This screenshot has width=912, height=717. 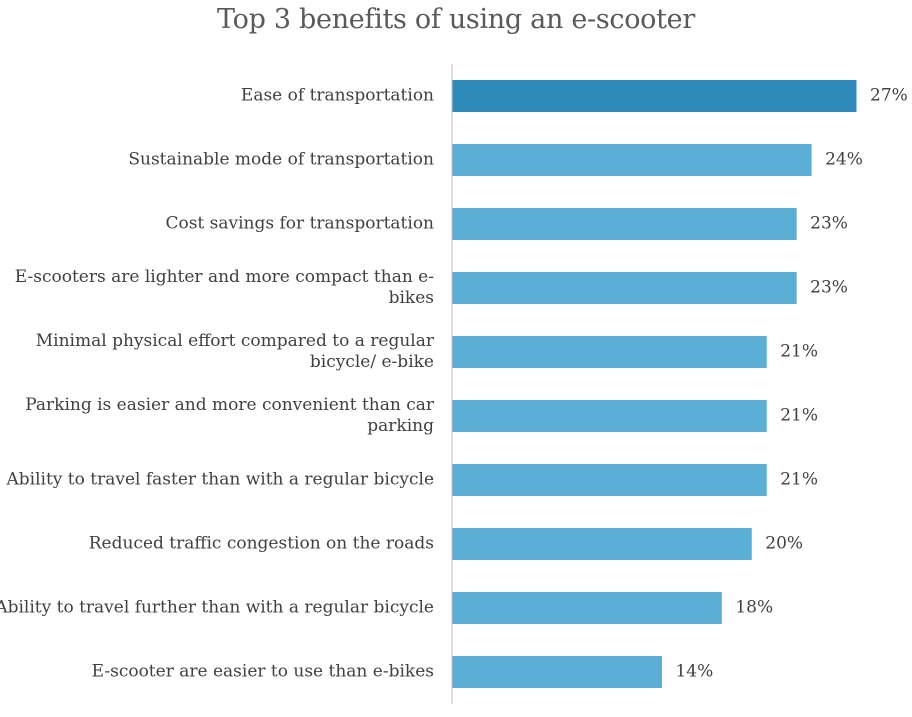 I want to click on value-label-8: 20%, so click(x=784, y=544).